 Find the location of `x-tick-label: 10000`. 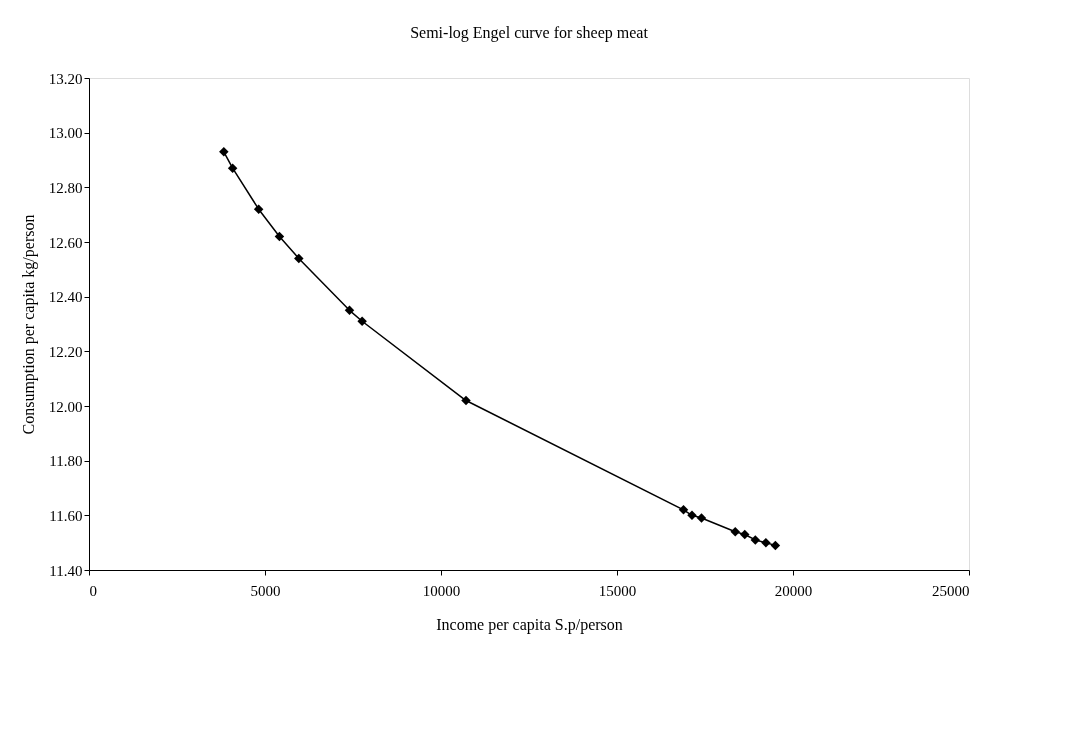

x-tick-label: 10000 is located at coordinates (441, 590).